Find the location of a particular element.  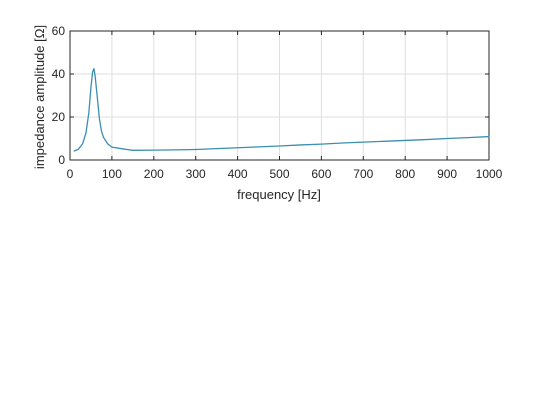

x-tick-label-9: 900 is located at coordinates (447, 174).